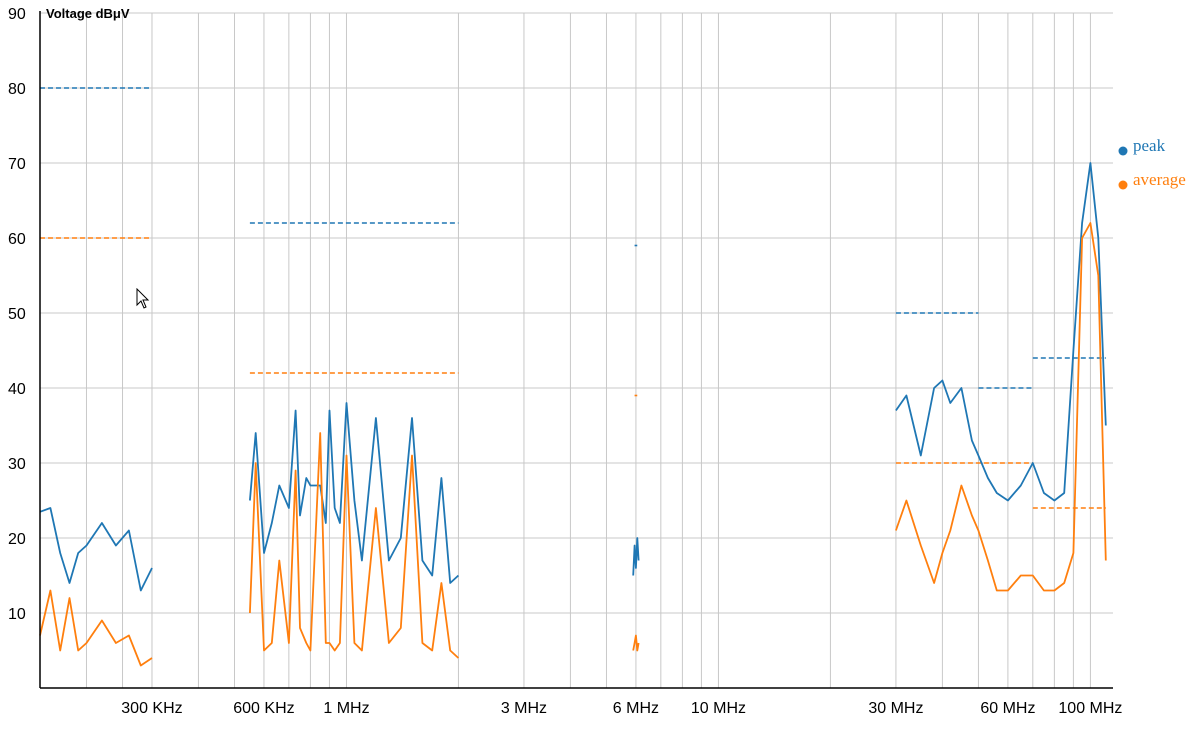  What do you see at coordinates (1090, 708) in the screenshot?
I see `x-tick-label: 100 MHz` at bounding box center [1090, 708].